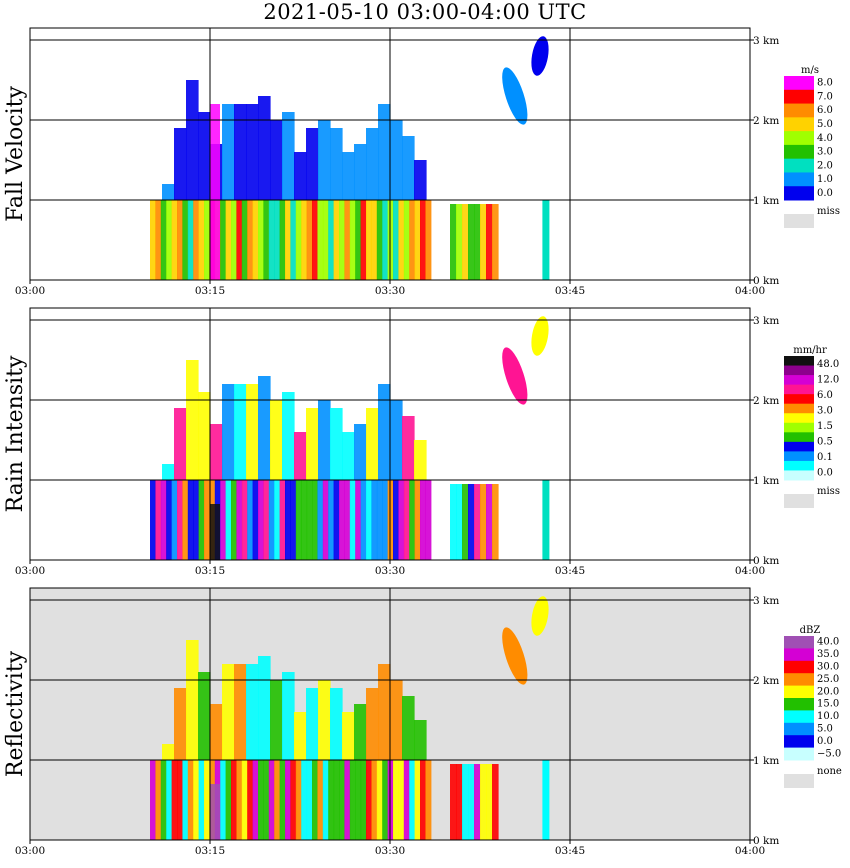  Describe the element at coordinates (828, 666) in the screenshot. I see `colorbar-label: 30.0` at that location.